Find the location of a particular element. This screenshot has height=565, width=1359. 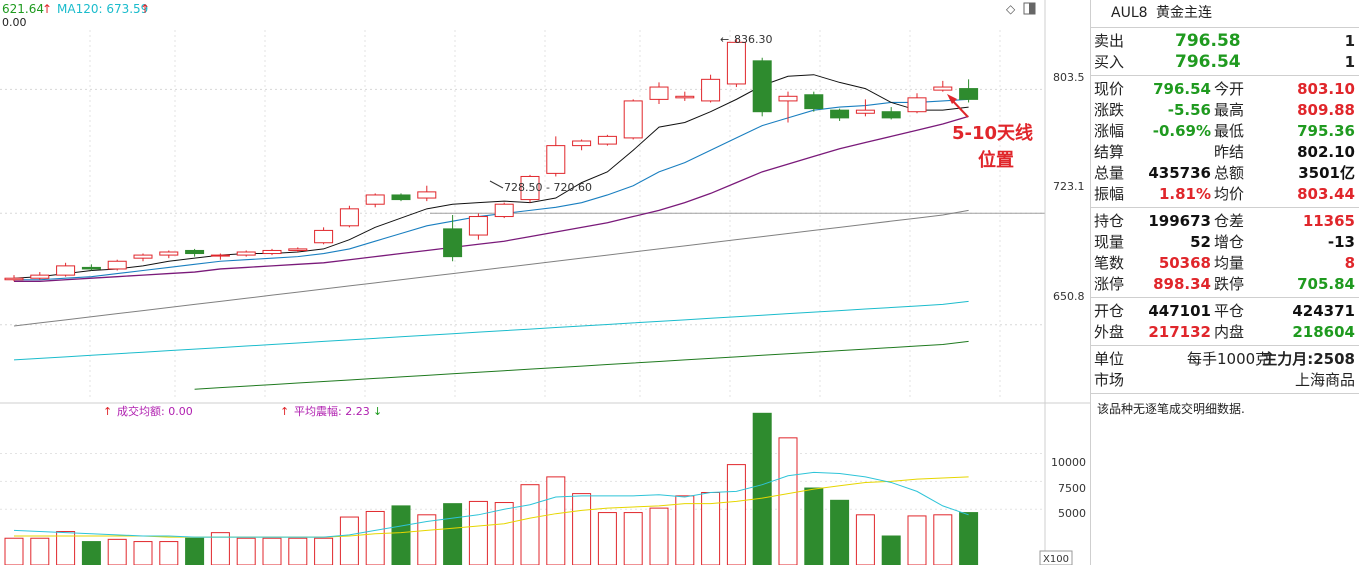

diamond-icon: ◇ is located at coordinates (1011, 9).